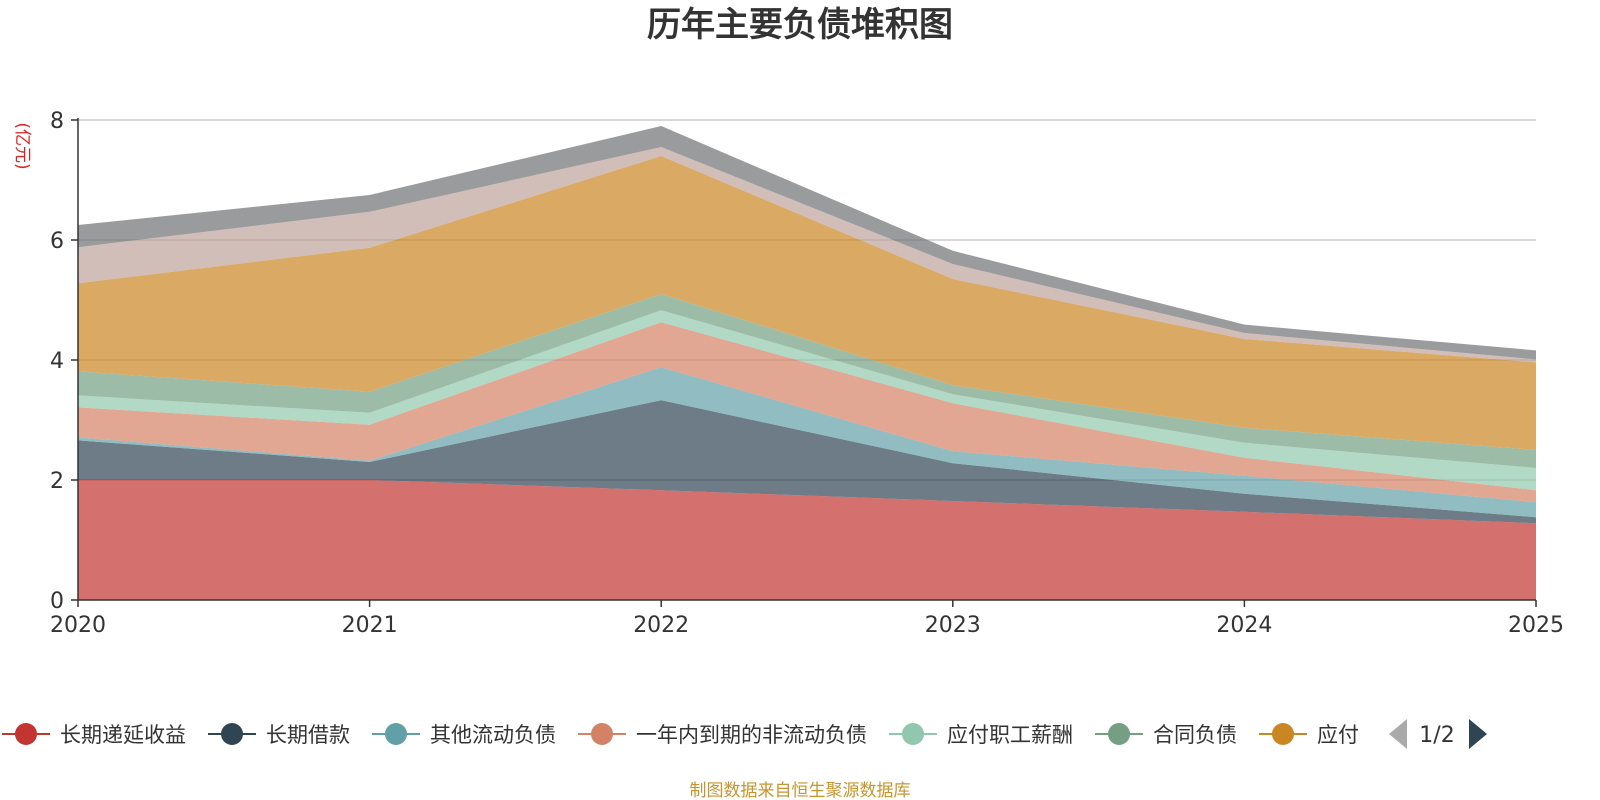 The height and width of the screenshot is (800, 1600). Describe the element at coordinates (1536, 625) in the screenshot. I see `x-tick-label: 2025` at that location.